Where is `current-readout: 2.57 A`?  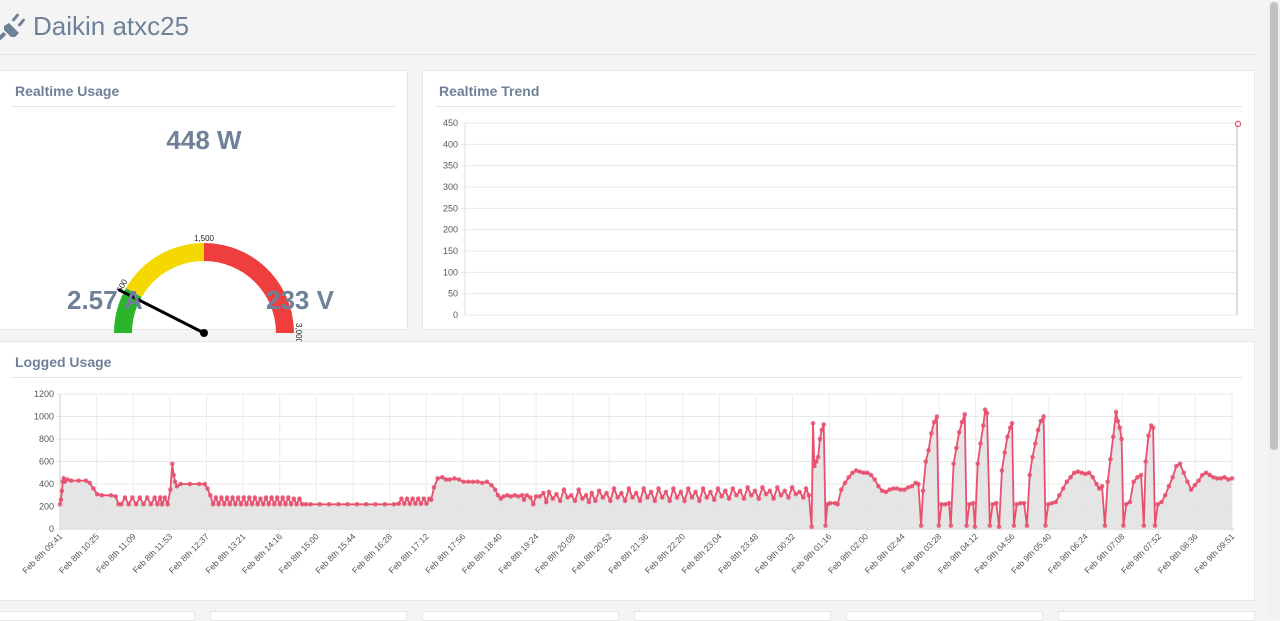 current-readout: 2.57 A is located at coordinates (105, 300).